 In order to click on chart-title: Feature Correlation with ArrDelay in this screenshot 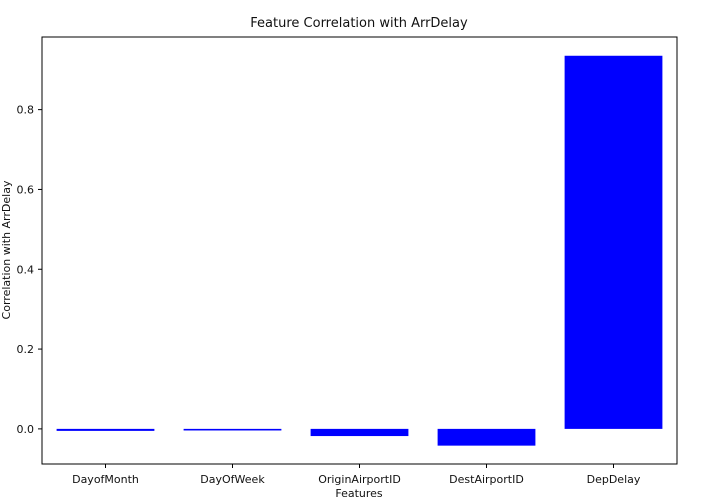, I will do `click(359, 23)`.